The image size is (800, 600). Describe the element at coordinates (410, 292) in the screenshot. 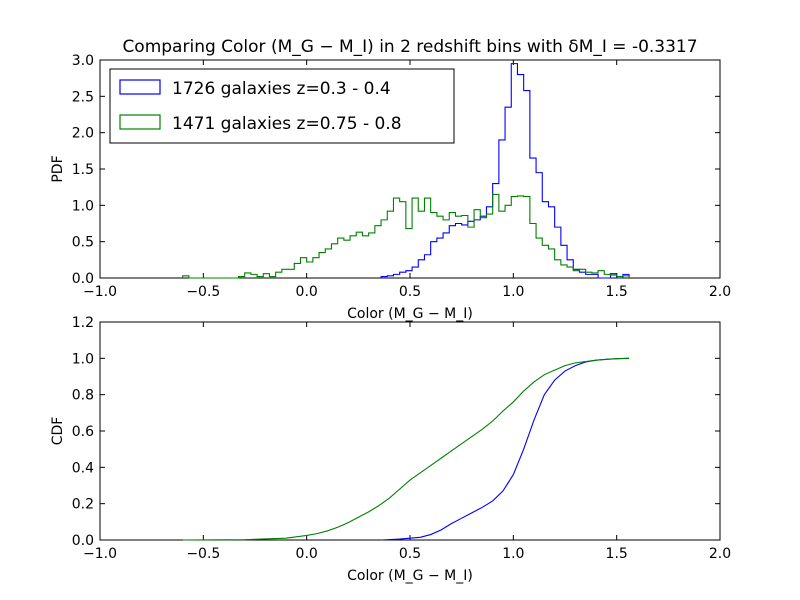

I see `pdf-x-tick-label: 0.5` at that location.